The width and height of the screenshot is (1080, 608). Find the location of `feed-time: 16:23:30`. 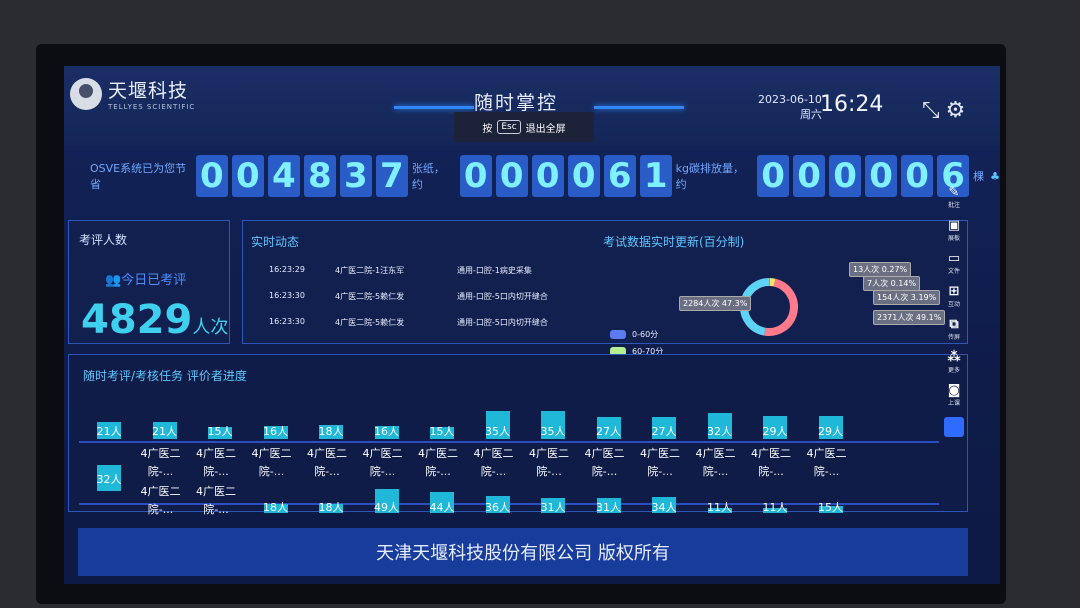

feed-time: 16:23:30 is located at coordinates (287, 321).